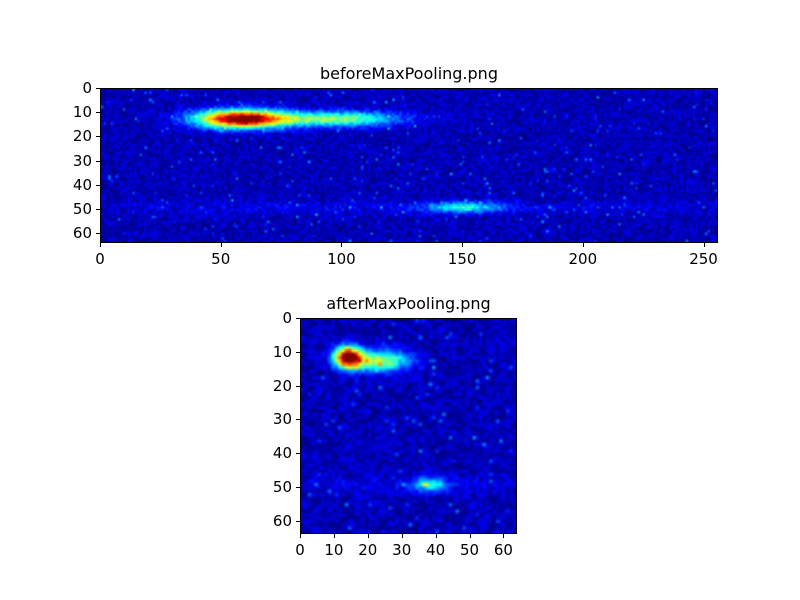 The width and height of the screenshot is (800, 600). I want to click on x-tick-label: 100, so click(341, 259).